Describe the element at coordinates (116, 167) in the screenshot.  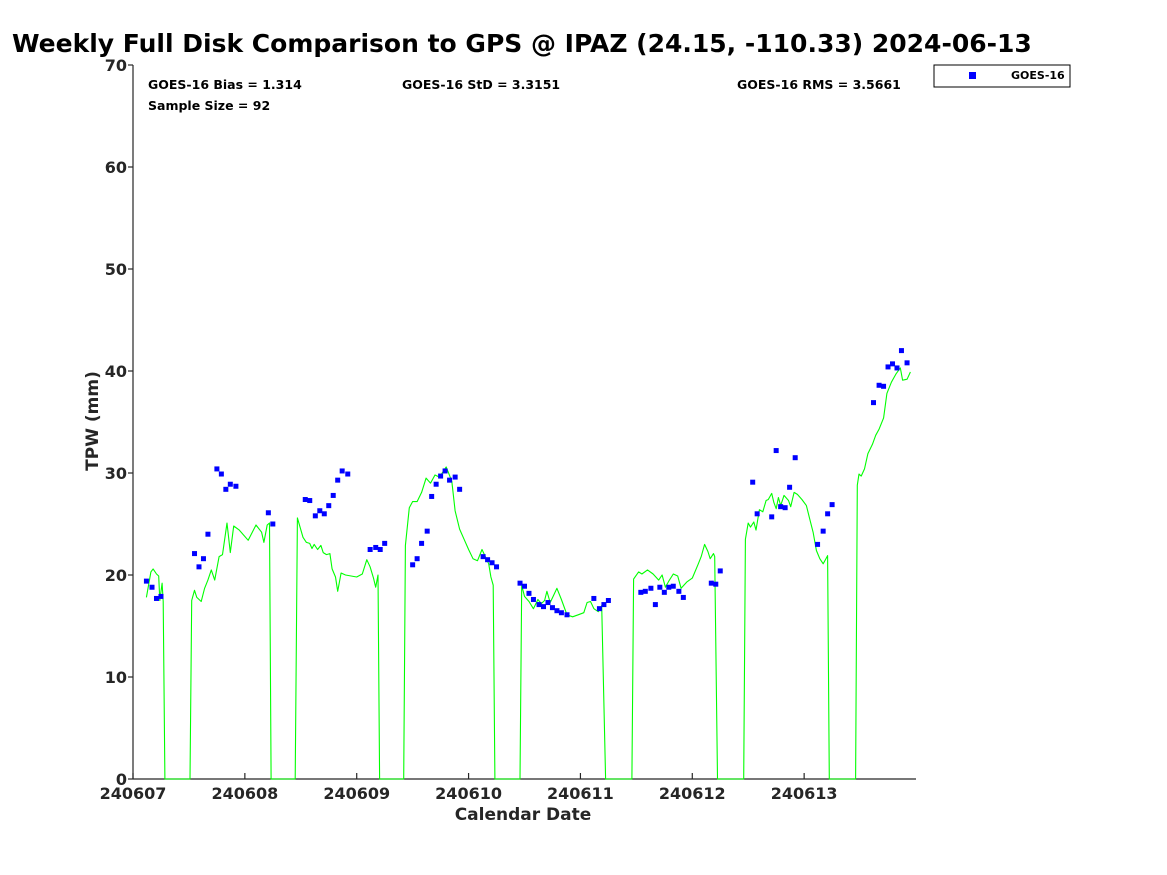
I see `y-tick-label: 60` at that location.